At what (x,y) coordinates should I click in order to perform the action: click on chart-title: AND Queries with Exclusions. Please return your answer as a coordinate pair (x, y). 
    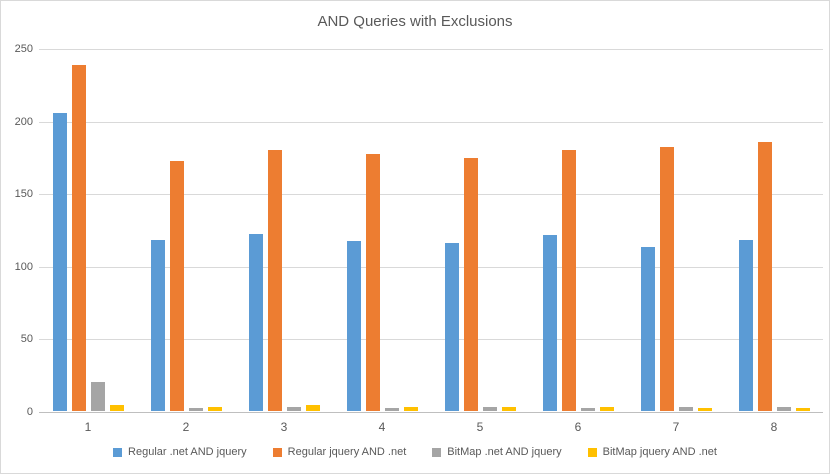
    Looking at the image, I should click on (415, 21).